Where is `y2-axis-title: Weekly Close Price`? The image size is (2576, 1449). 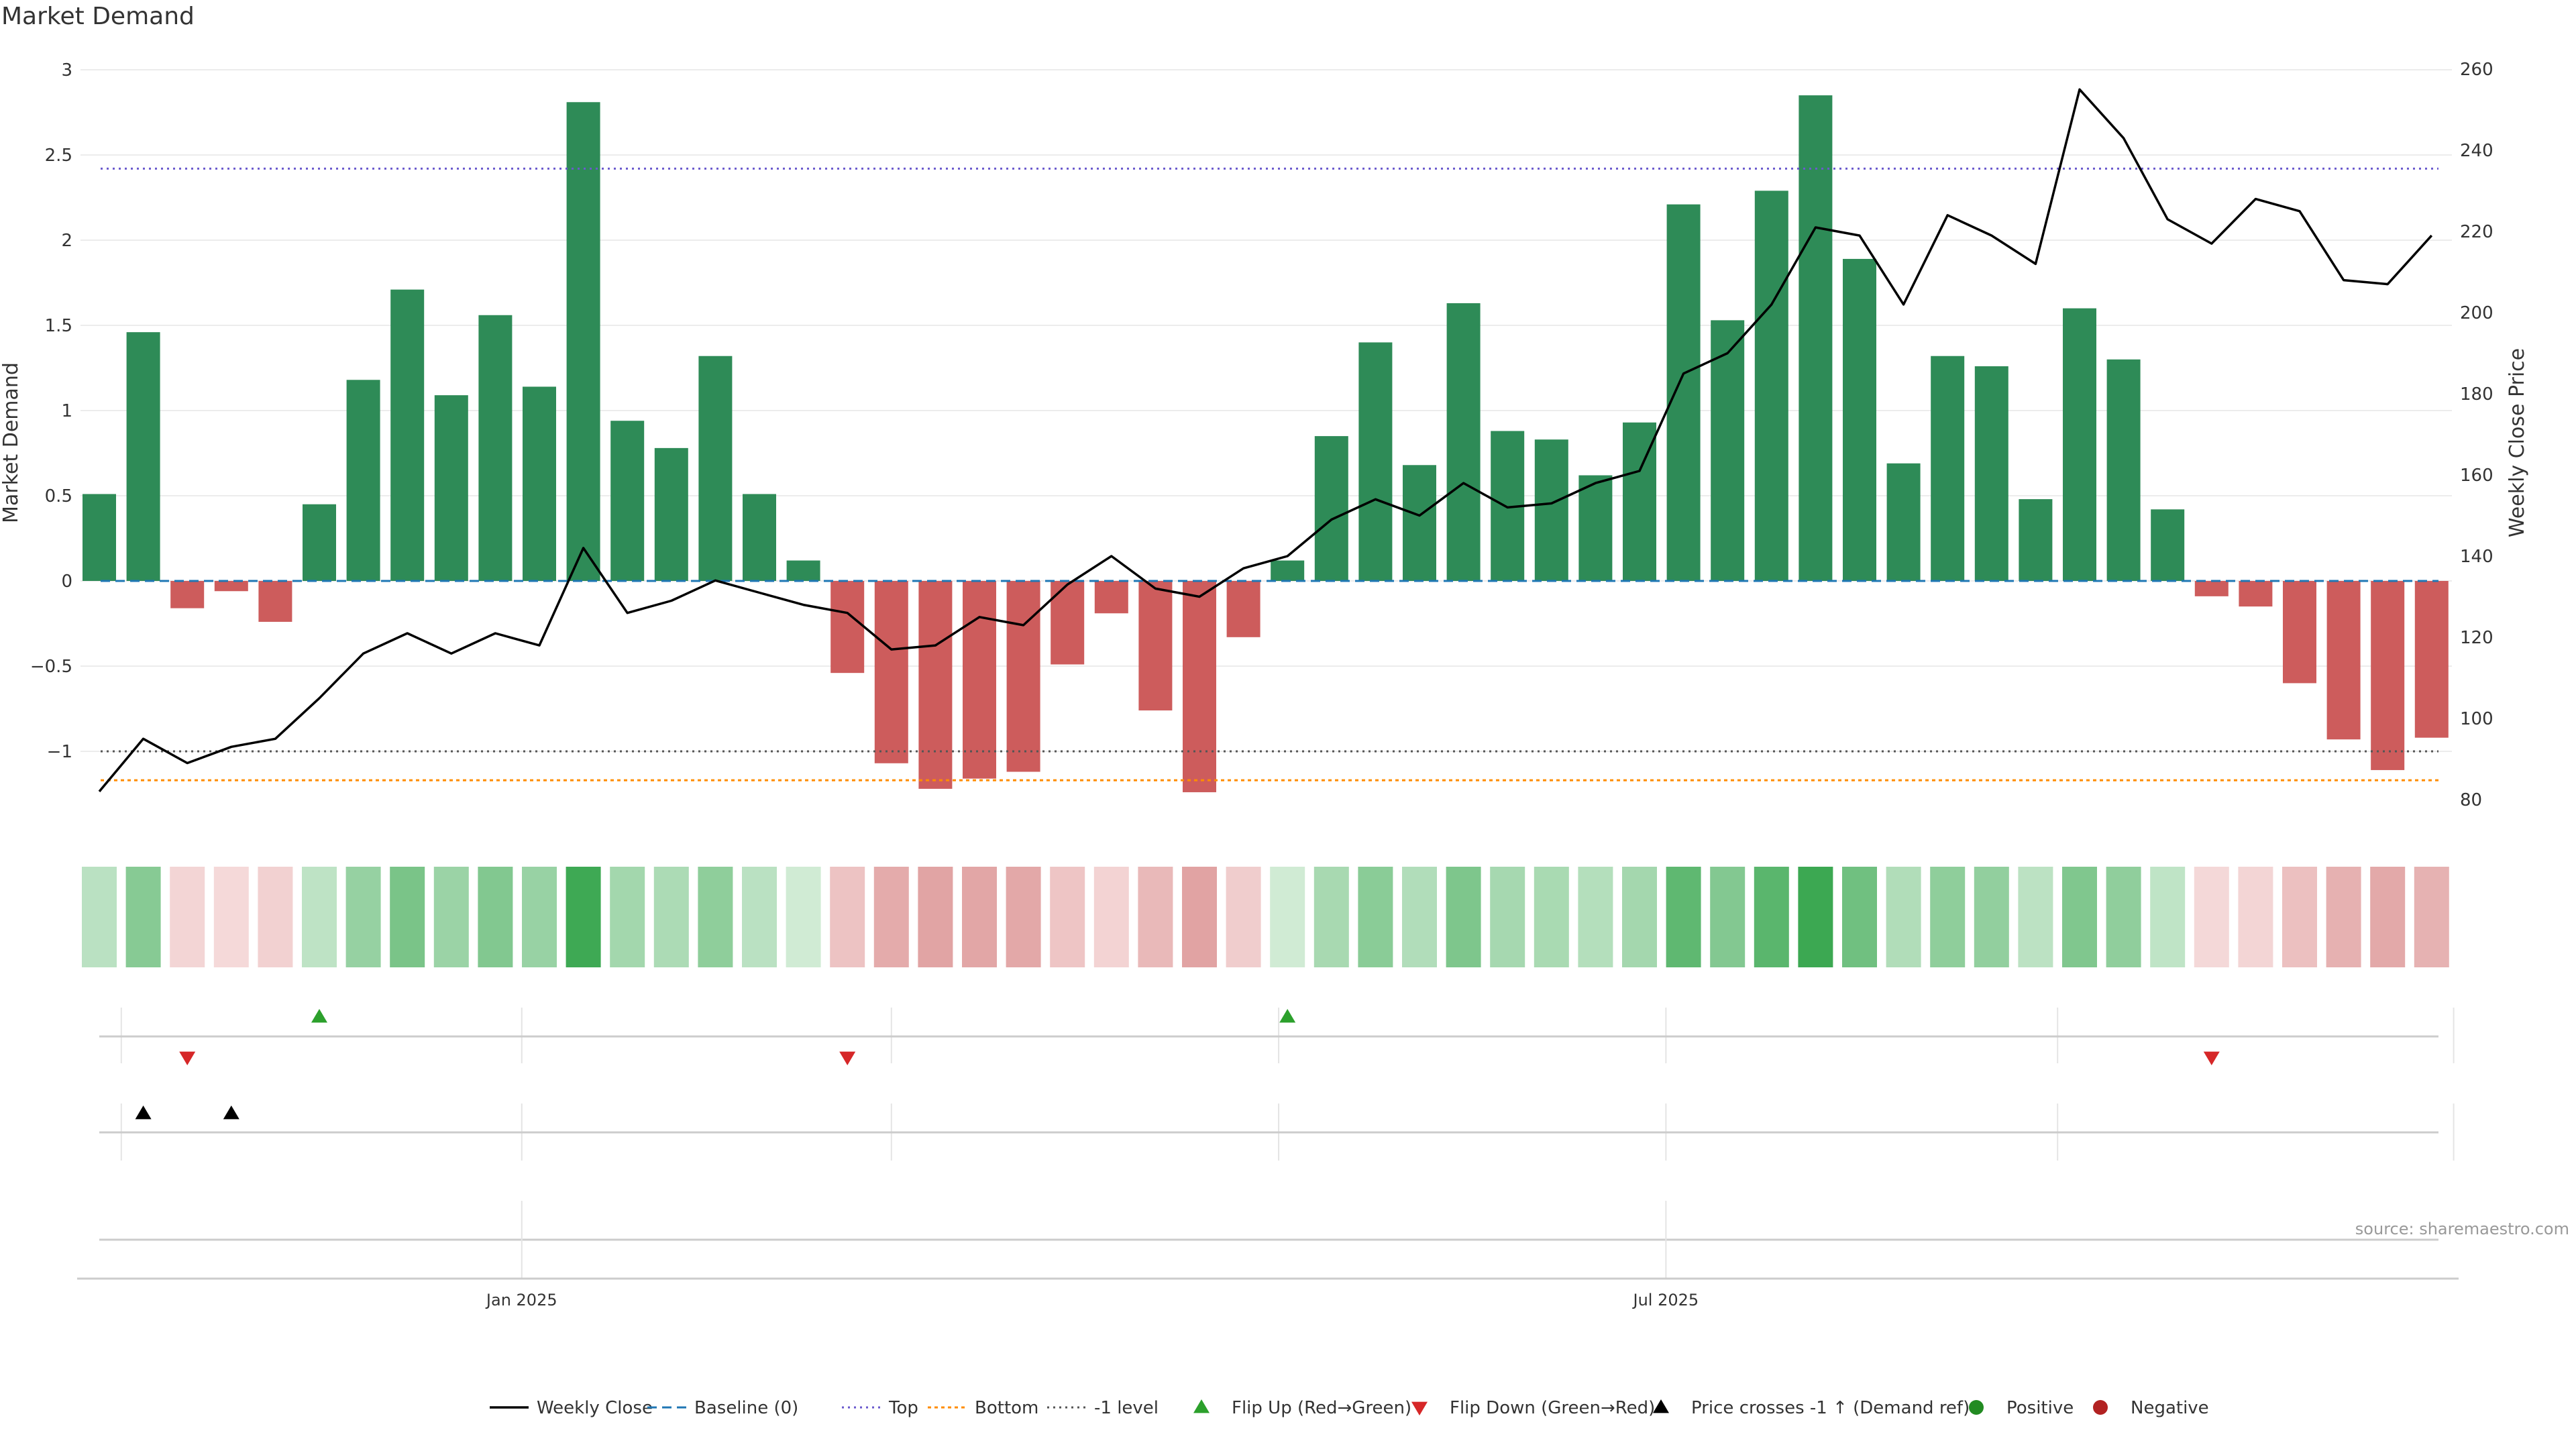 y2-axis-title: Weekly Close Price is located at coordinates (2517, 442).